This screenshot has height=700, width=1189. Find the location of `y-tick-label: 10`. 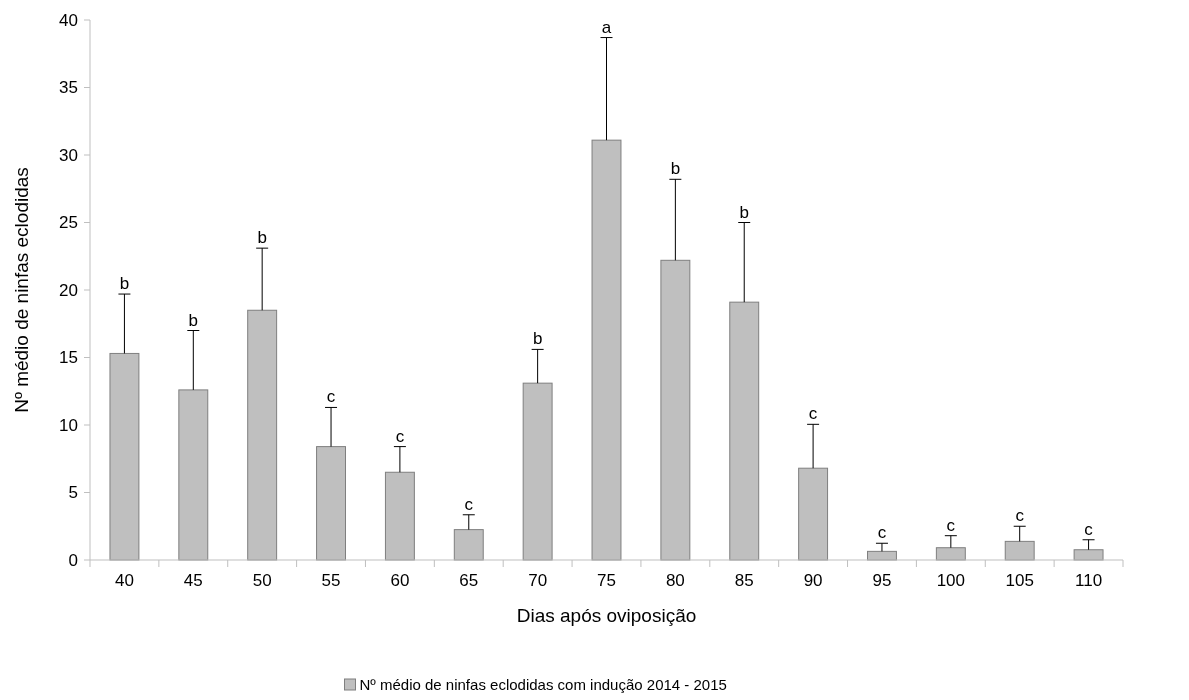

y-tick-label: 10 is located at coordinates (68, 425).